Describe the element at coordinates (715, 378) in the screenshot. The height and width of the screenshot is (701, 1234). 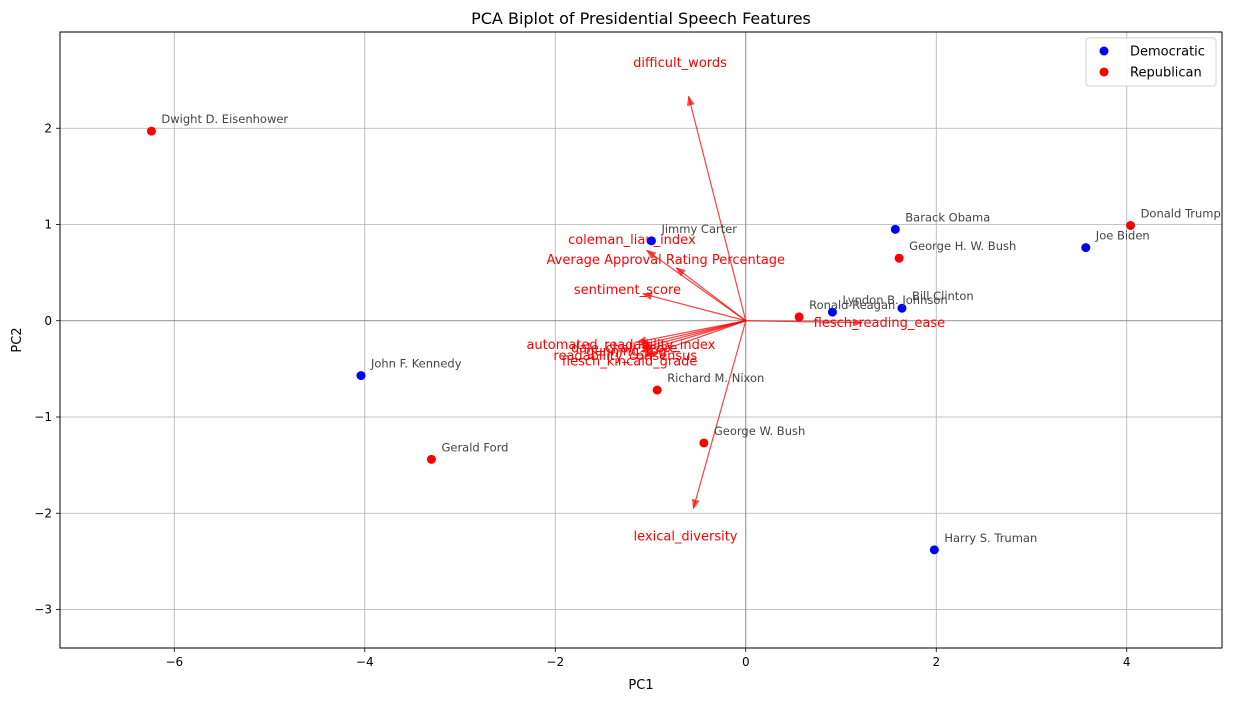
I see `point-label: Richard M. Nixon` at that location.